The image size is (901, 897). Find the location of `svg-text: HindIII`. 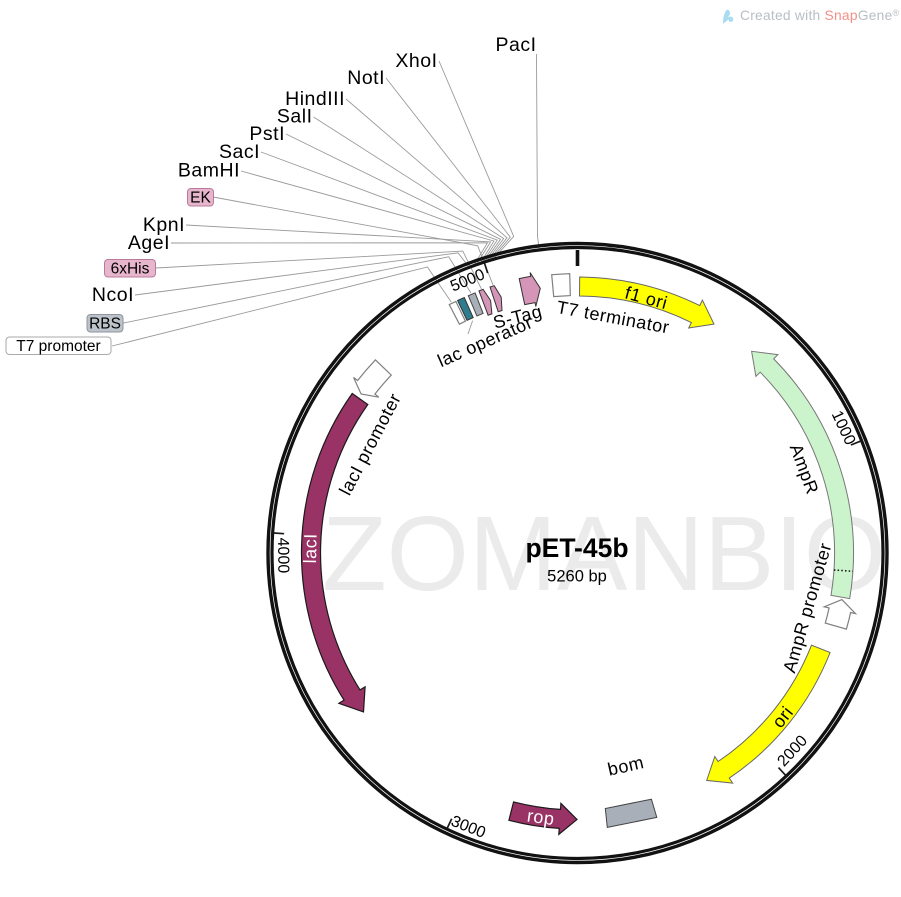

svg-text: HindIII is located at coordinates (315, 99).